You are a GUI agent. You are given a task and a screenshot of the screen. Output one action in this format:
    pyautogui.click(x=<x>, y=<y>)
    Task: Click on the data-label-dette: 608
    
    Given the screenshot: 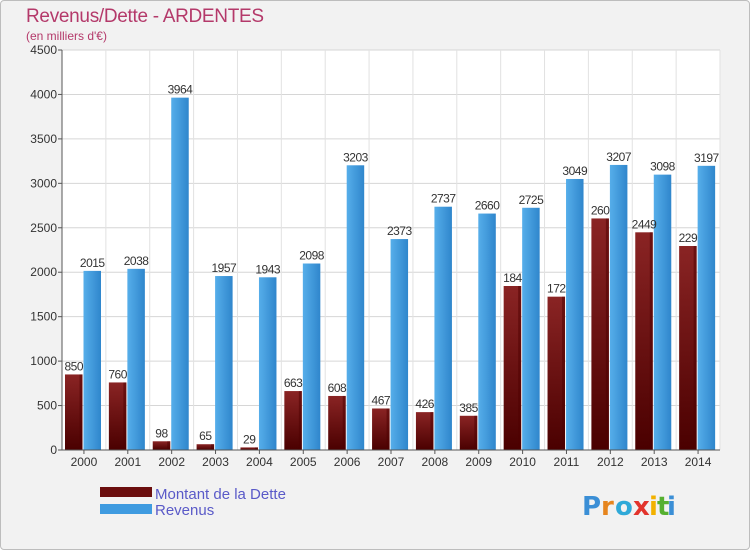 What is the action you would take?
    pyautogui.click(x=337, y=388)
    